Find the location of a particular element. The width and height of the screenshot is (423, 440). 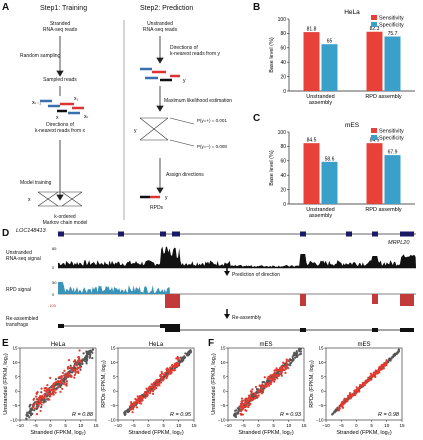

y-tick-label: 60 is located at coordinates (283, 49).